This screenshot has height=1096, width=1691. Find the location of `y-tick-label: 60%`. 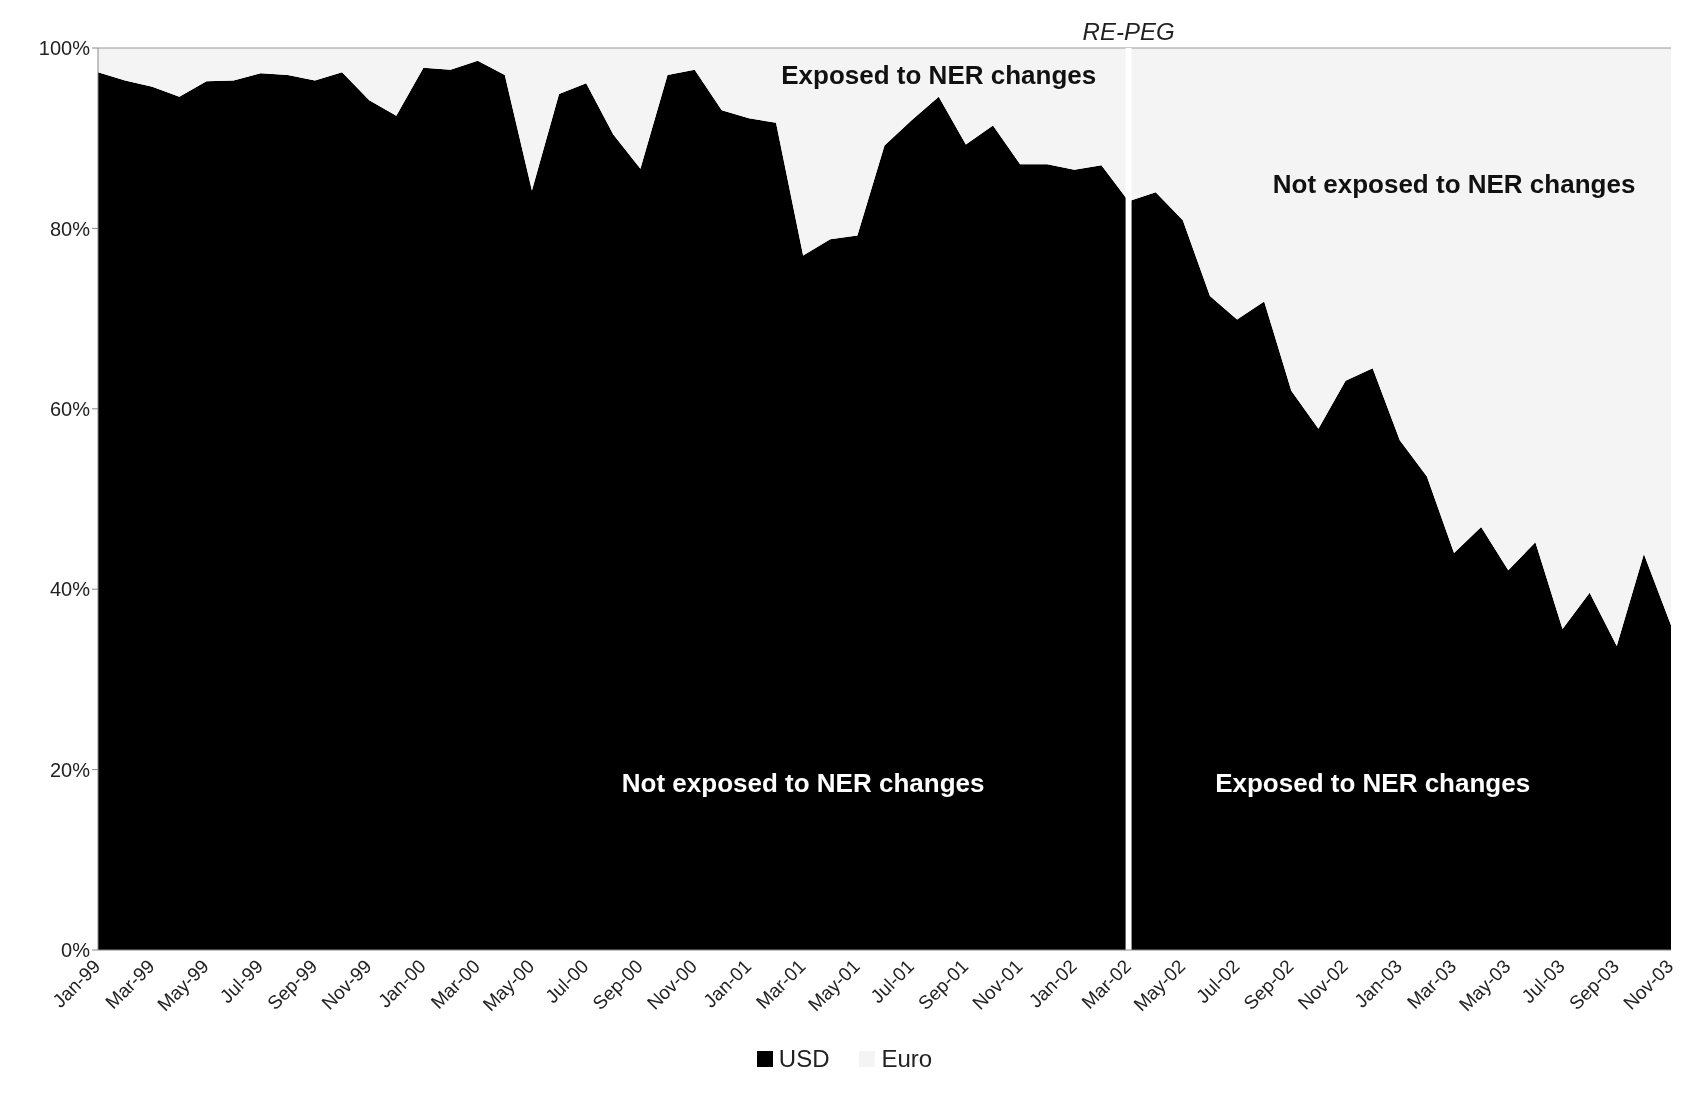

y-tick-label: 60% is located at coordinates (70, 408).